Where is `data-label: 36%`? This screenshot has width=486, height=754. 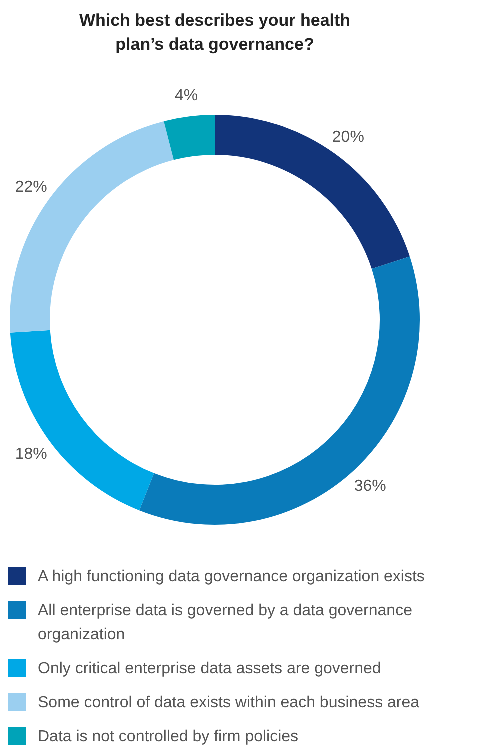
data-label: 36% is located at coordinates (370, 487).